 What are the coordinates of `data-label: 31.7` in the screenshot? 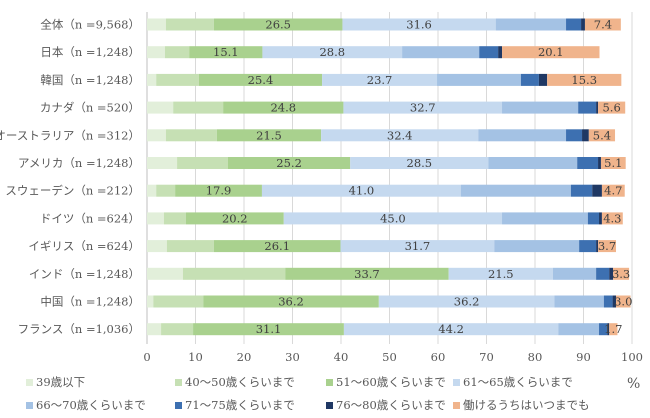 It's located at (418, 246).